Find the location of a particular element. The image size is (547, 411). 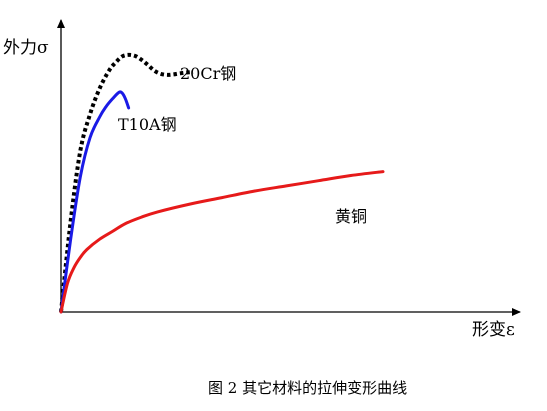

series-t10a-steel-line is located at coordinates (95, 202).